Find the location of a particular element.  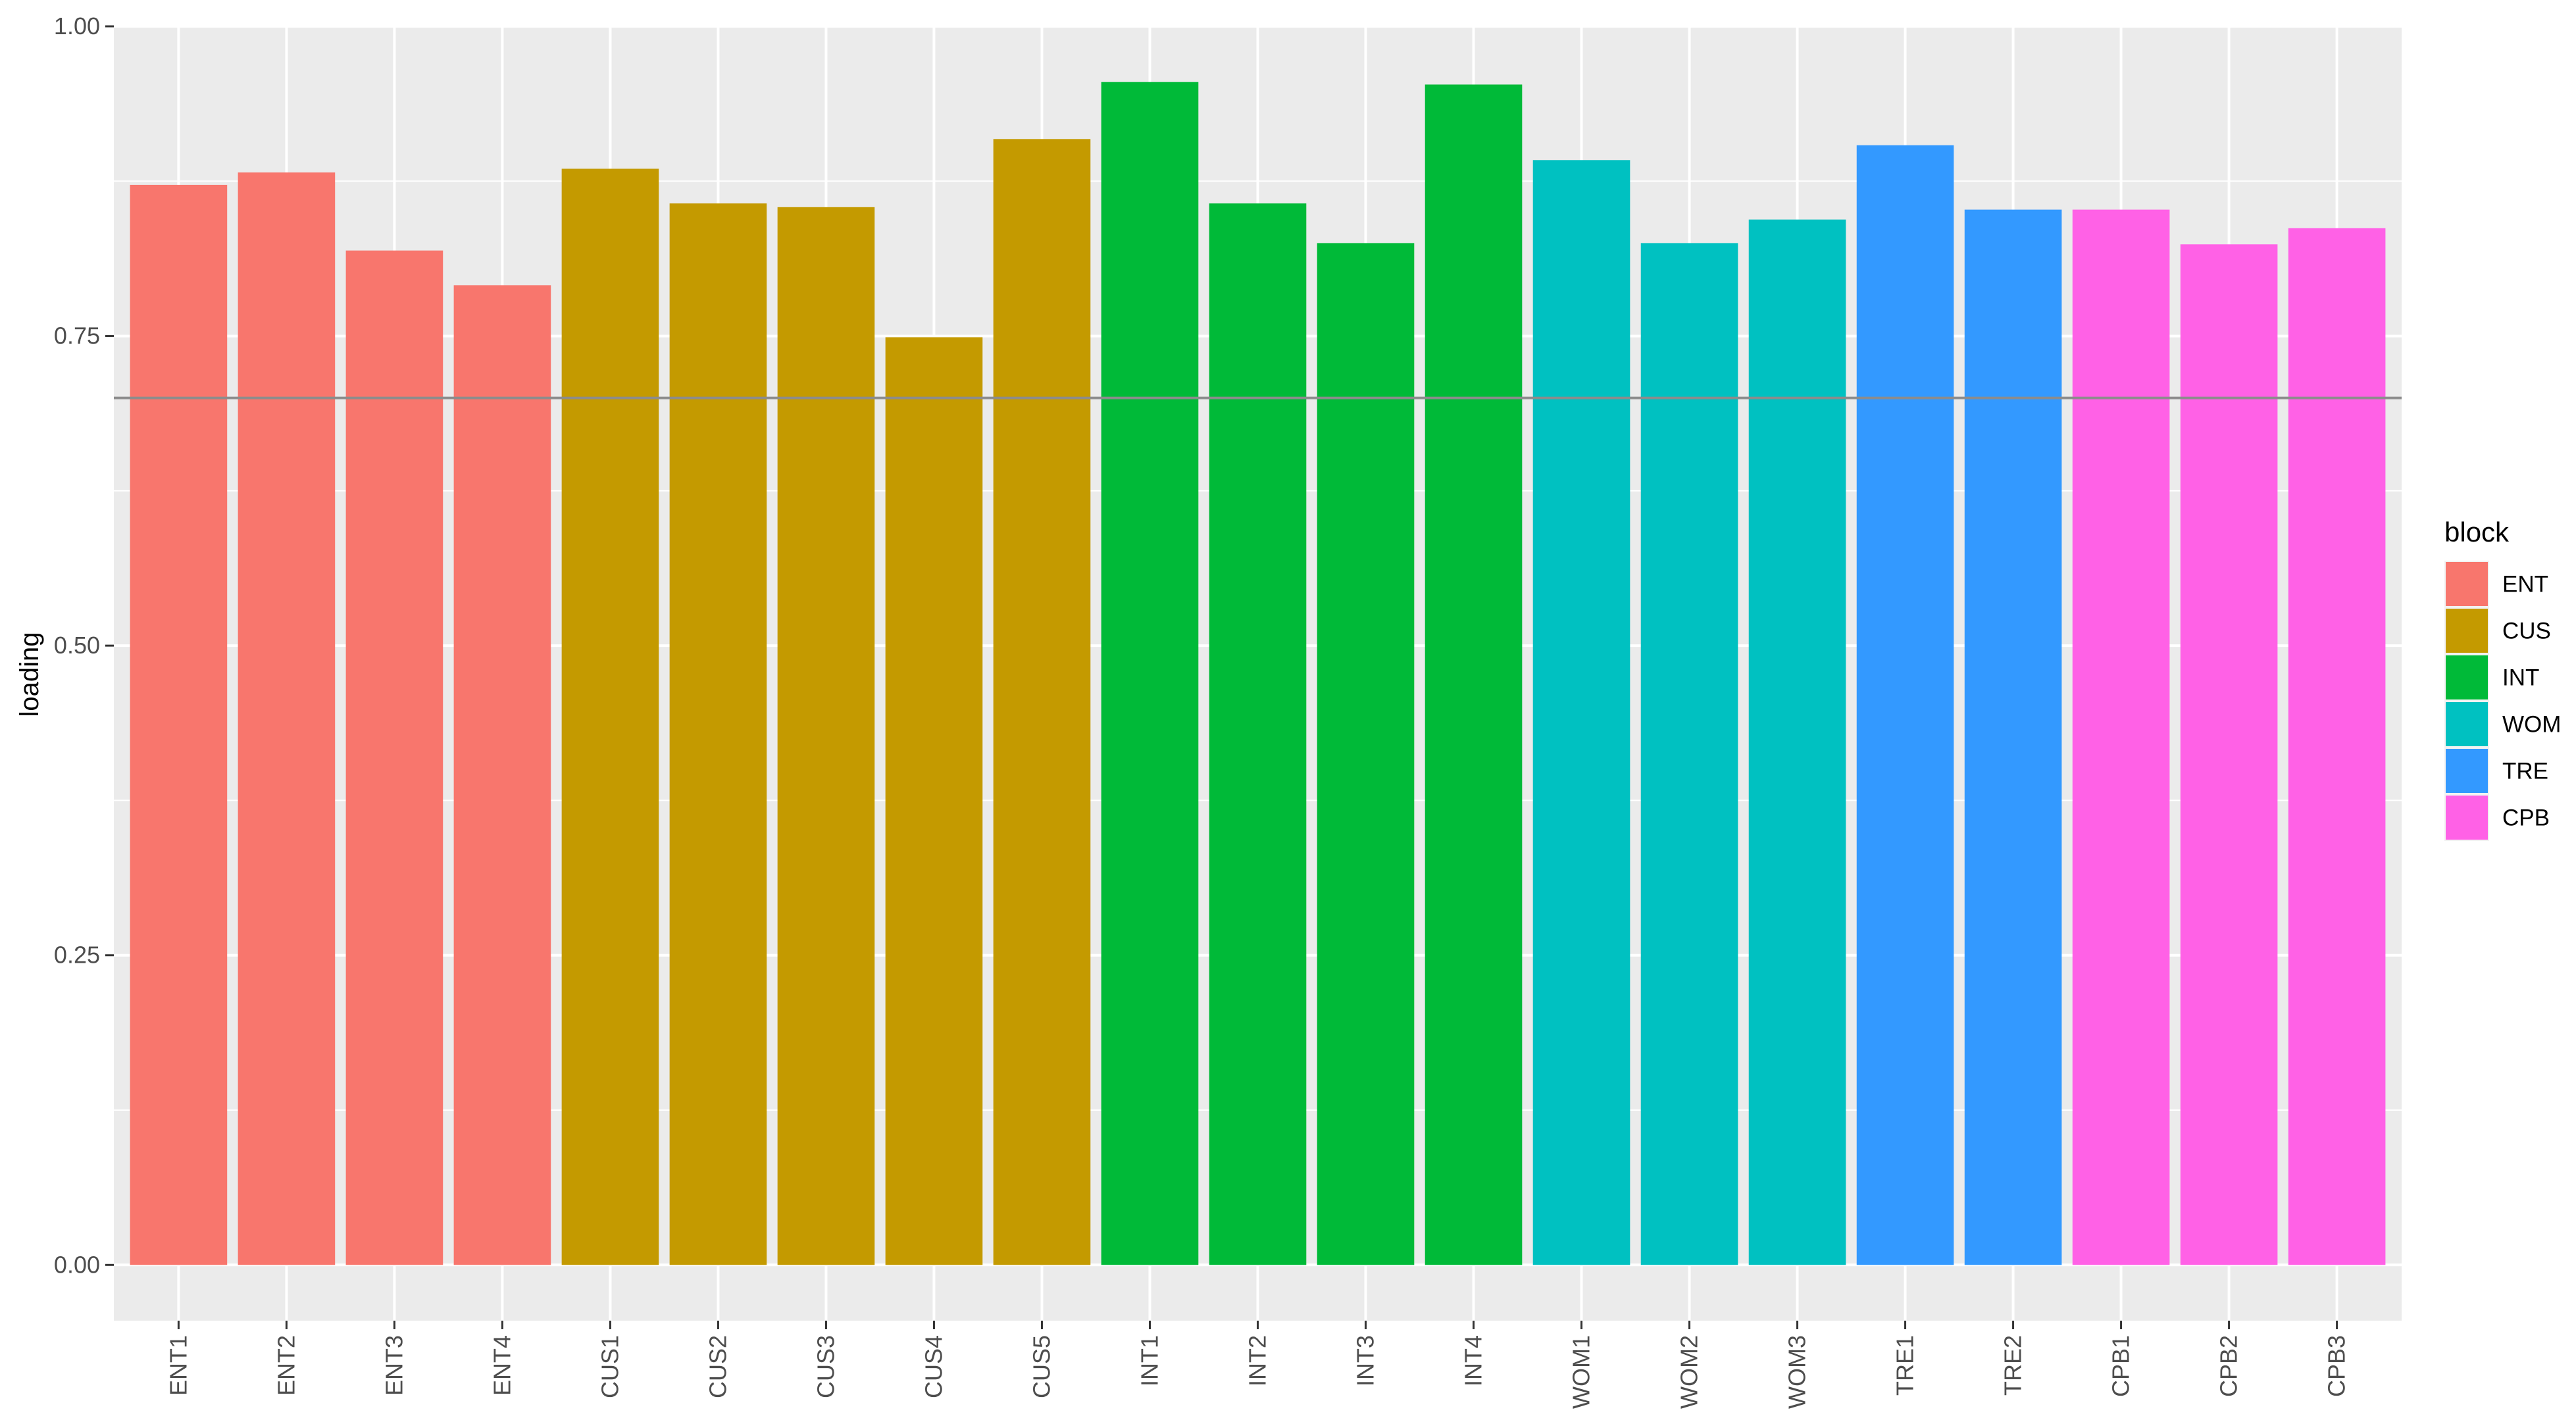

x-tick-label: INT4 is located at coordinates (1473, 1360).